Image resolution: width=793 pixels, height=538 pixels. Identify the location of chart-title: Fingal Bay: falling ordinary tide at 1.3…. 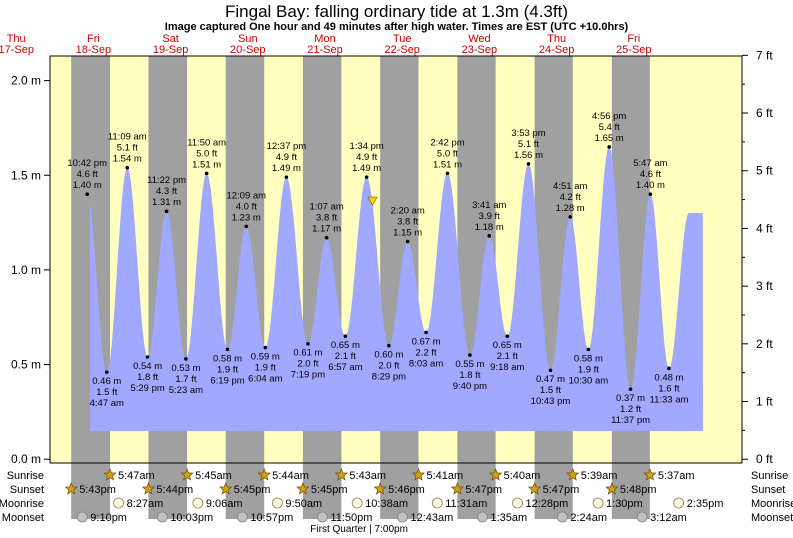
(396, 11).